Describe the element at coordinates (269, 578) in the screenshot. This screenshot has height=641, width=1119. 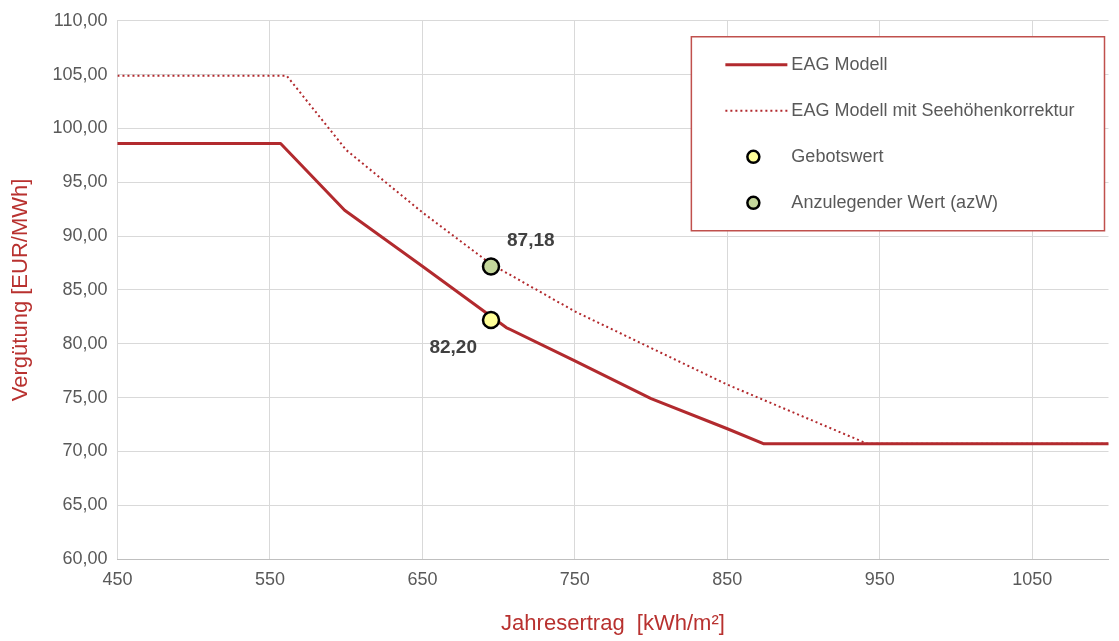
I see `x-tick-label: 550` at that location.